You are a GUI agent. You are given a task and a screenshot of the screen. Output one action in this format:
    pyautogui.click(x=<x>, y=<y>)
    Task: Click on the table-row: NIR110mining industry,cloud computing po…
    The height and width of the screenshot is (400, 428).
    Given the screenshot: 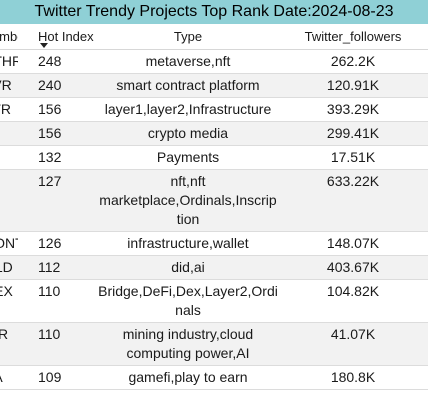 What is the action you would take?
    pyautogui.click(x=214, y=344)
    